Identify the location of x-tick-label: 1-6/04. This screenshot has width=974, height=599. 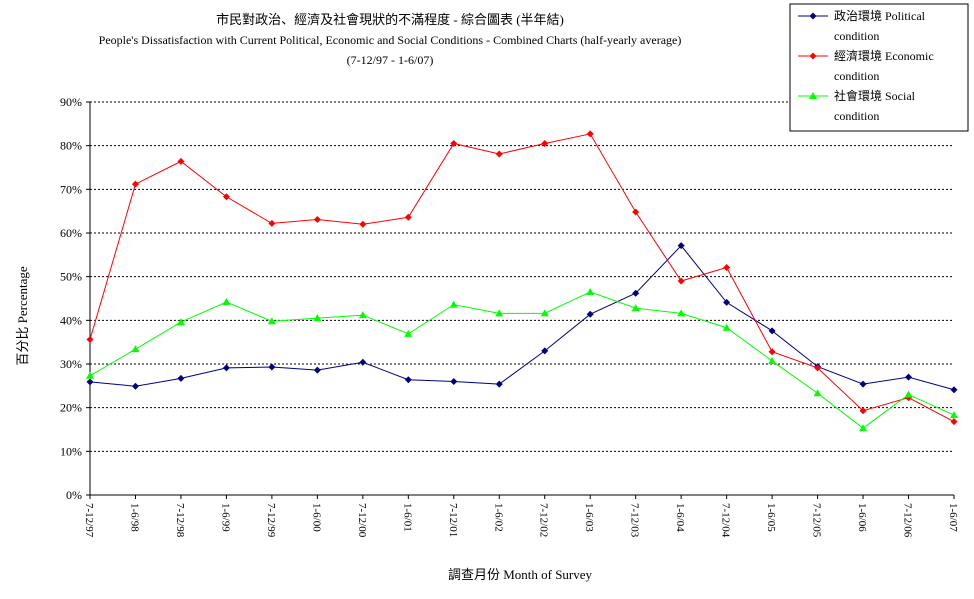
(680, 517).